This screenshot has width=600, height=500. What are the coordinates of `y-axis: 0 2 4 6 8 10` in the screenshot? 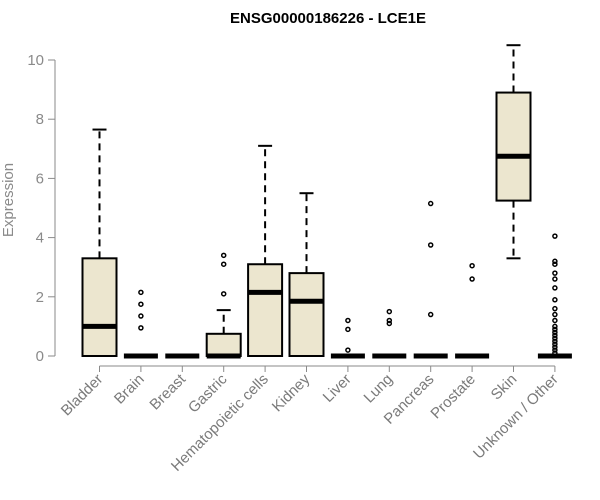 It's located at (41, 208).